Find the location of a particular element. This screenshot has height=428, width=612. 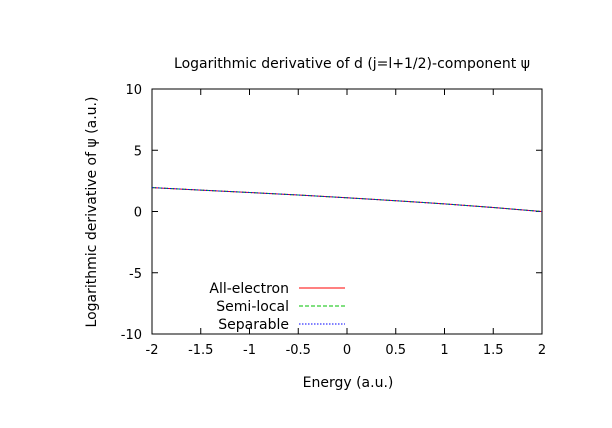

x-tick-label: -1 is located at coordinates (249, 350).